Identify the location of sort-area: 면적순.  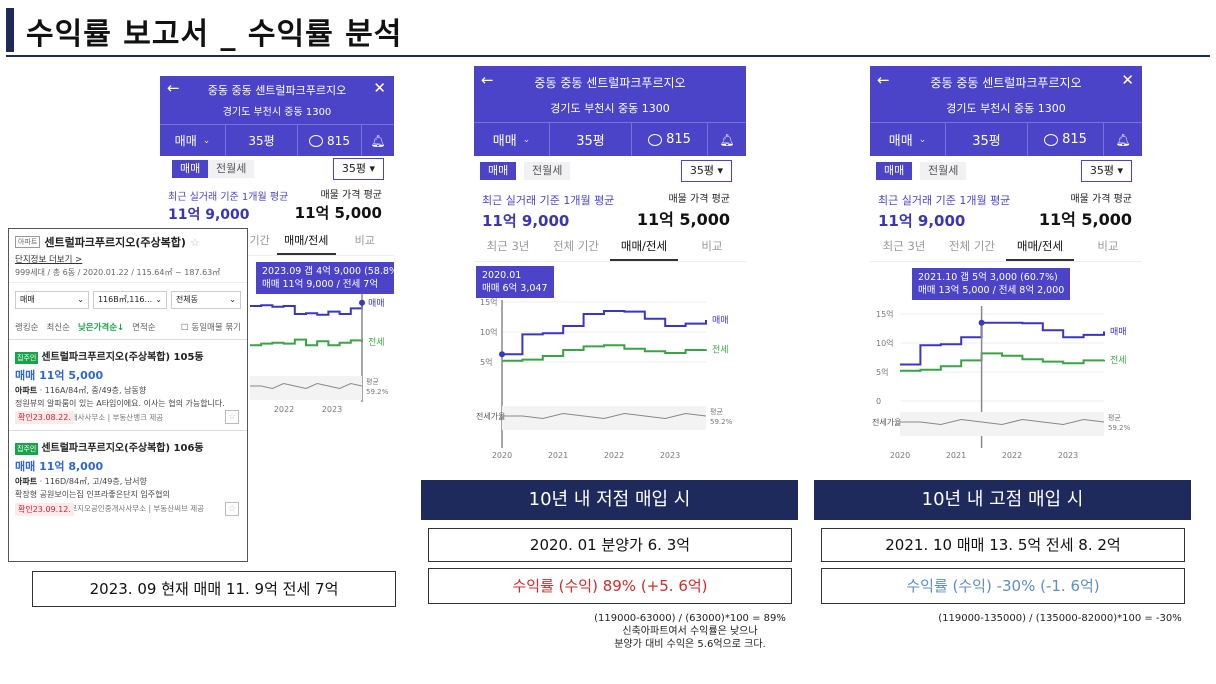
(144, 328).